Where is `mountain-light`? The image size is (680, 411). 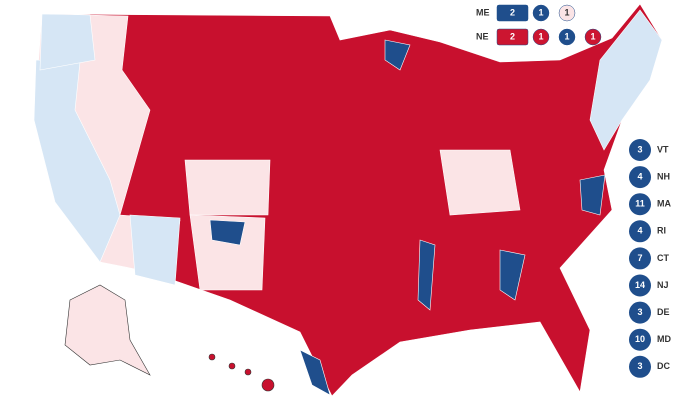
mountain-light is located at coordinates (227, 187).